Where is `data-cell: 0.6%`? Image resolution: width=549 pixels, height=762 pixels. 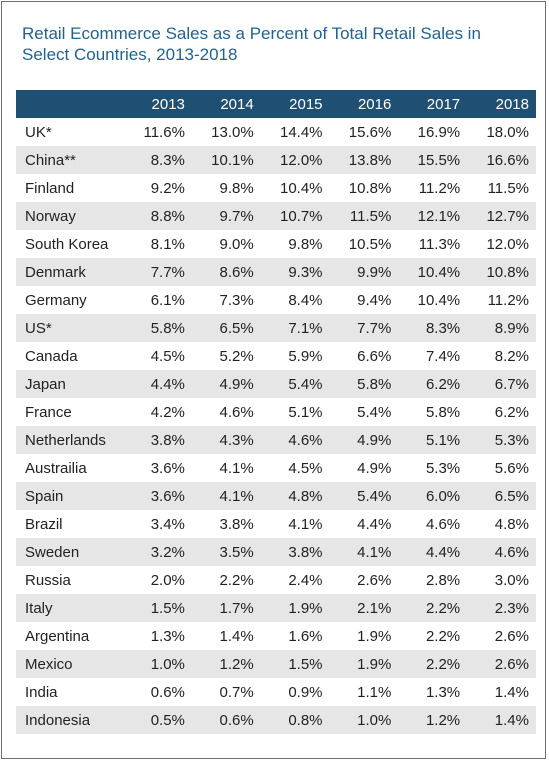
data-cell: 0.6% is located at coordinates (236, 720).